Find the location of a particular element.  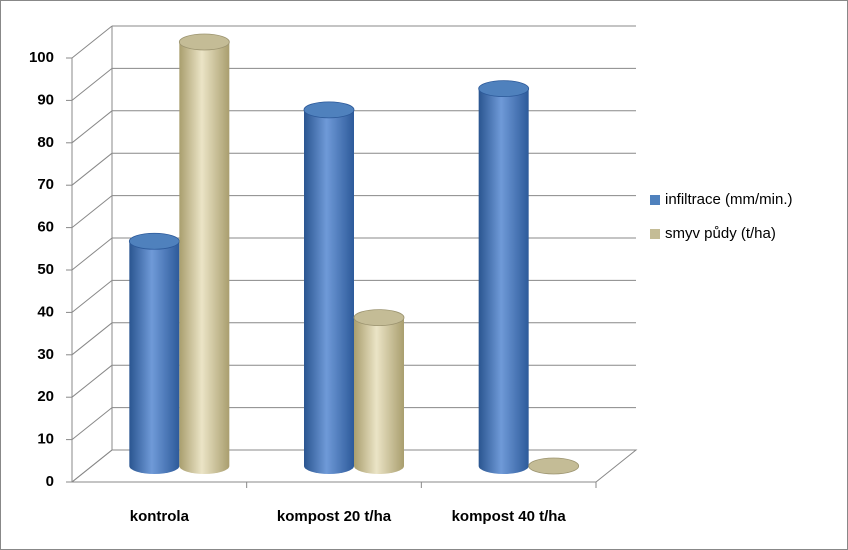

y-tick-label: 20 is located at coordinates (45, 396).